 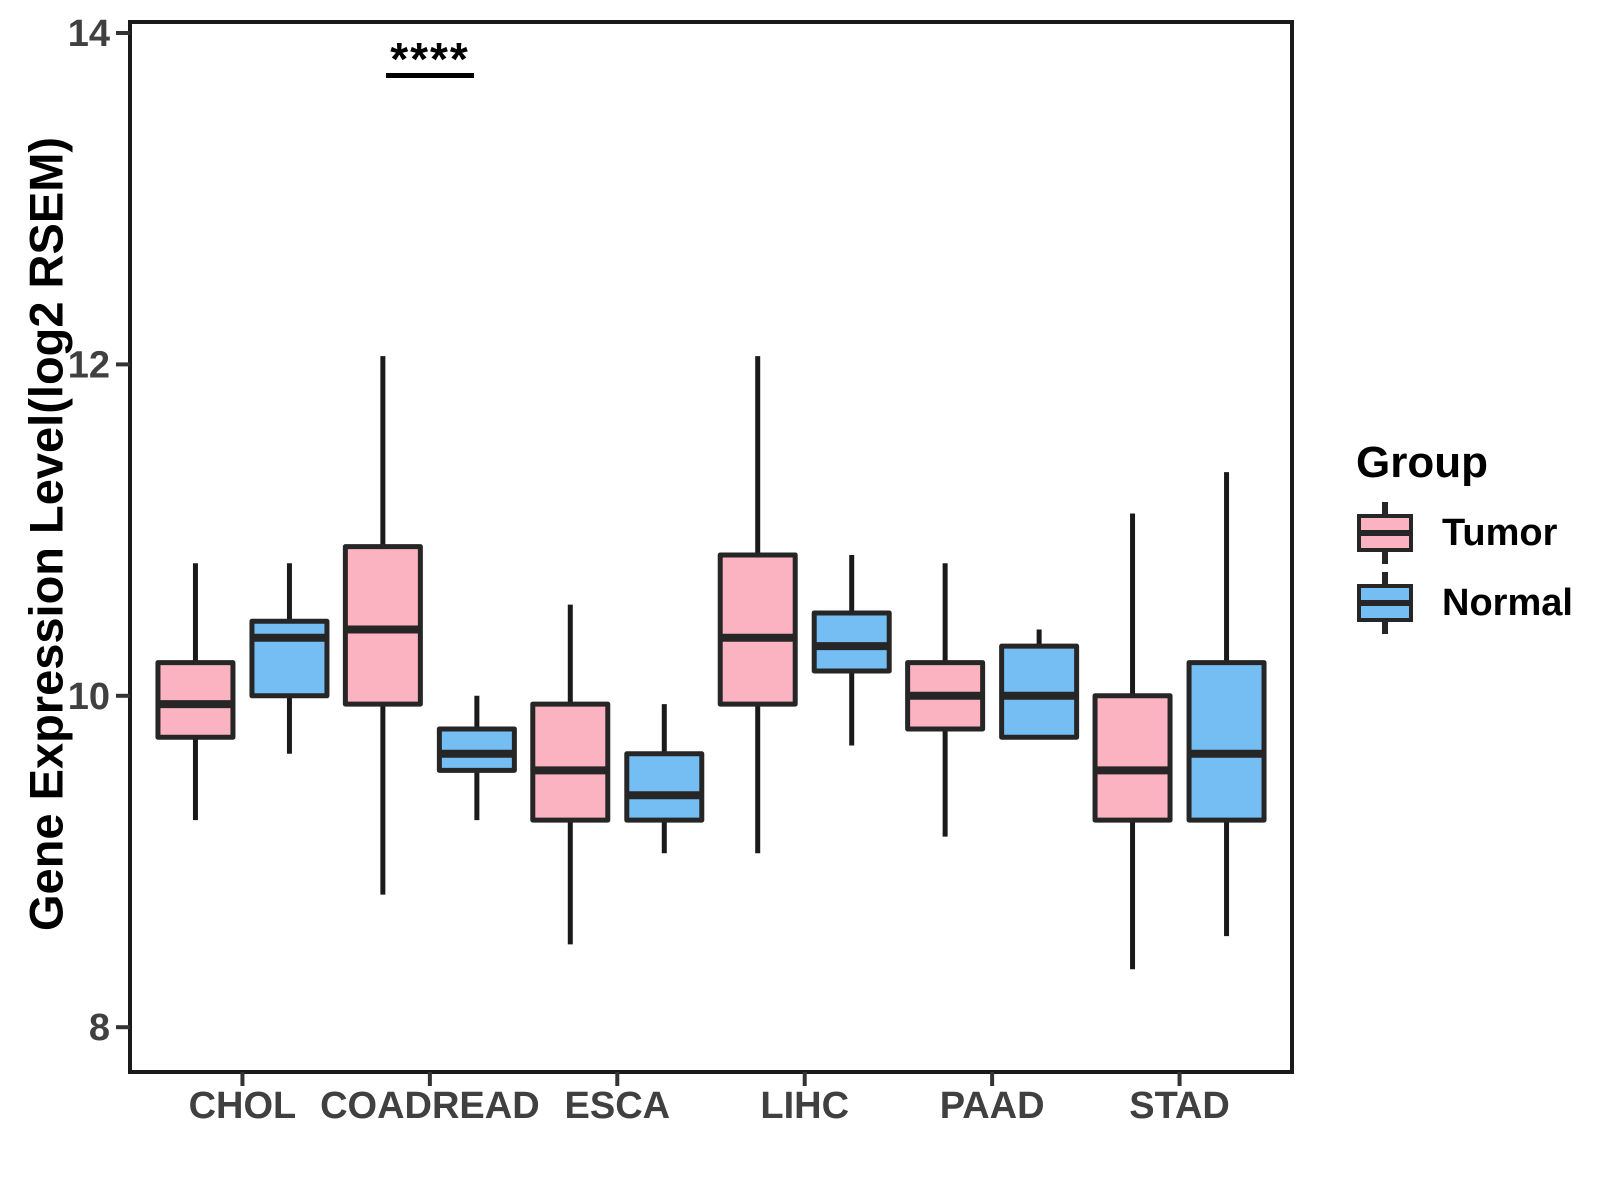 I want to click on tumor-boxplot-key-icon, so click(x=1385, y=533).